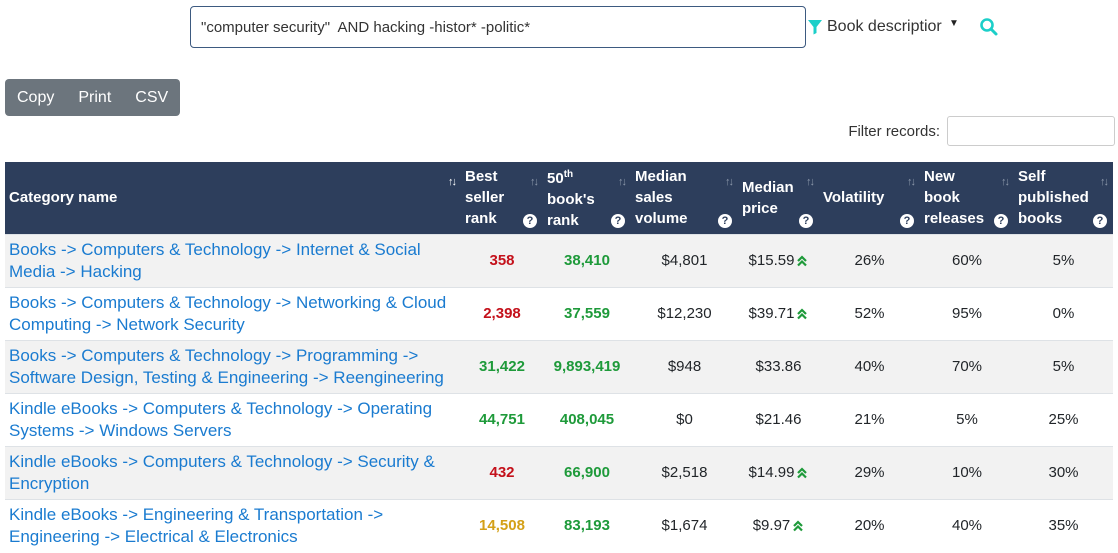 Image resolution: width=1118 pixels, height=553 pixels. What do you see at coordinates (869, 472) in the screenshot?
I see `volatility: 29%` at bounding box center [869, 472].